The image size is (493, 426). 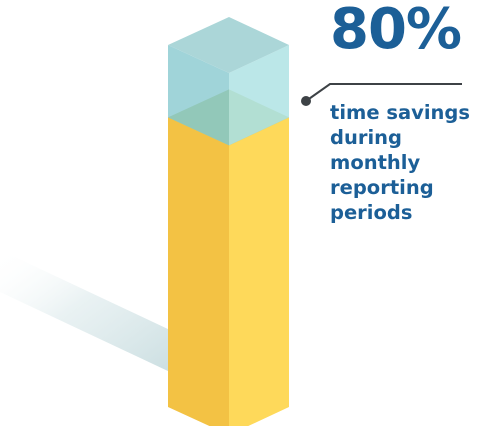 What do you see at coordinates (366, 137) in the screenshot?
I see `caption-line: during` at bounding box center [366, 137].